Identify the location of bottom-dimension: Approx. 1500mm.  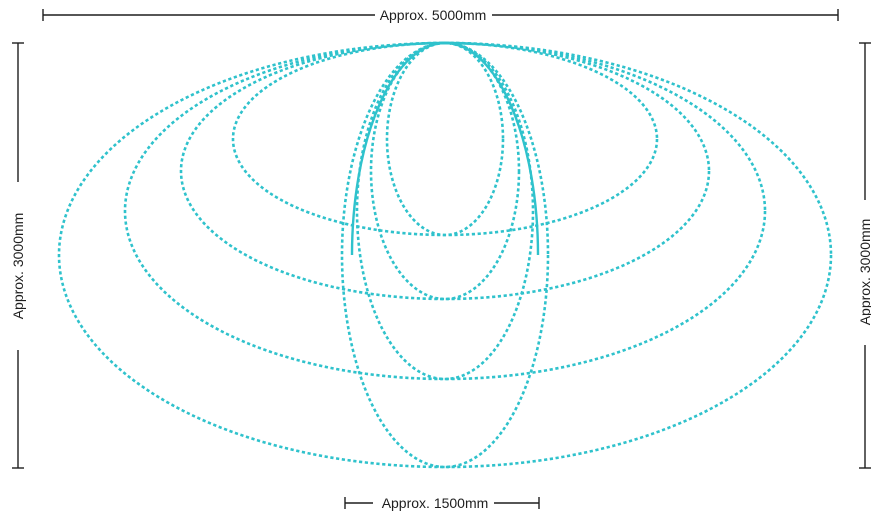
(442, 503).